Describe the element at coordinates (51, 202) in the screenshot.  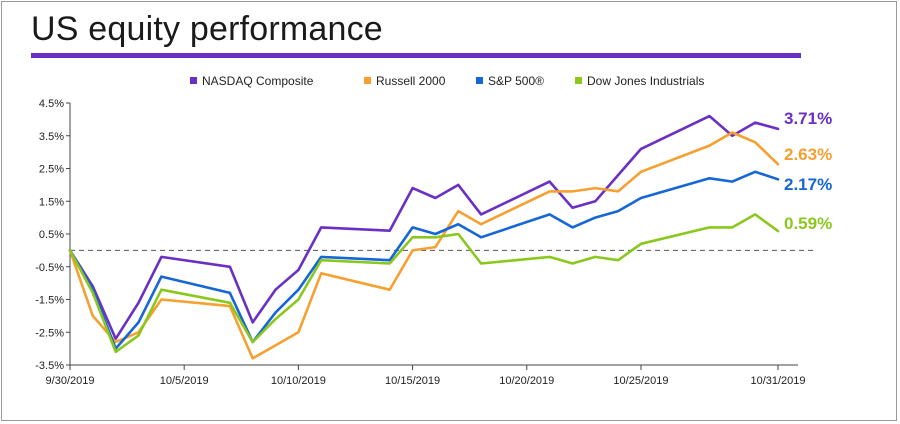
I see `y-tick-label: 1.5%` at that location.